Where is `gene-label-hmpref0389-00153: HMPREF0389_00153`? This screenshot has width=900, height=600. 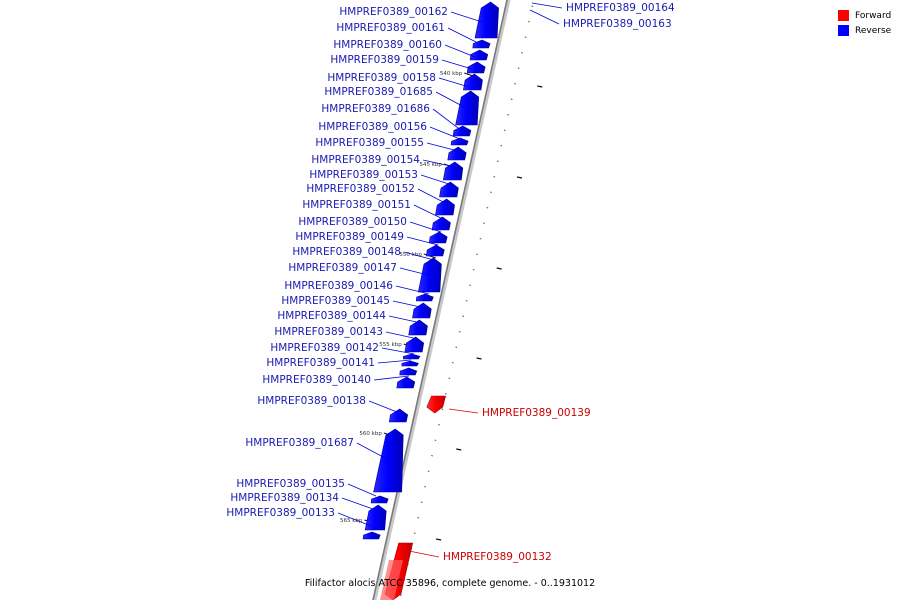 gene-label-hmpref0389-00153: HMPREF0389_00153 is located at coordinates (363, 175).